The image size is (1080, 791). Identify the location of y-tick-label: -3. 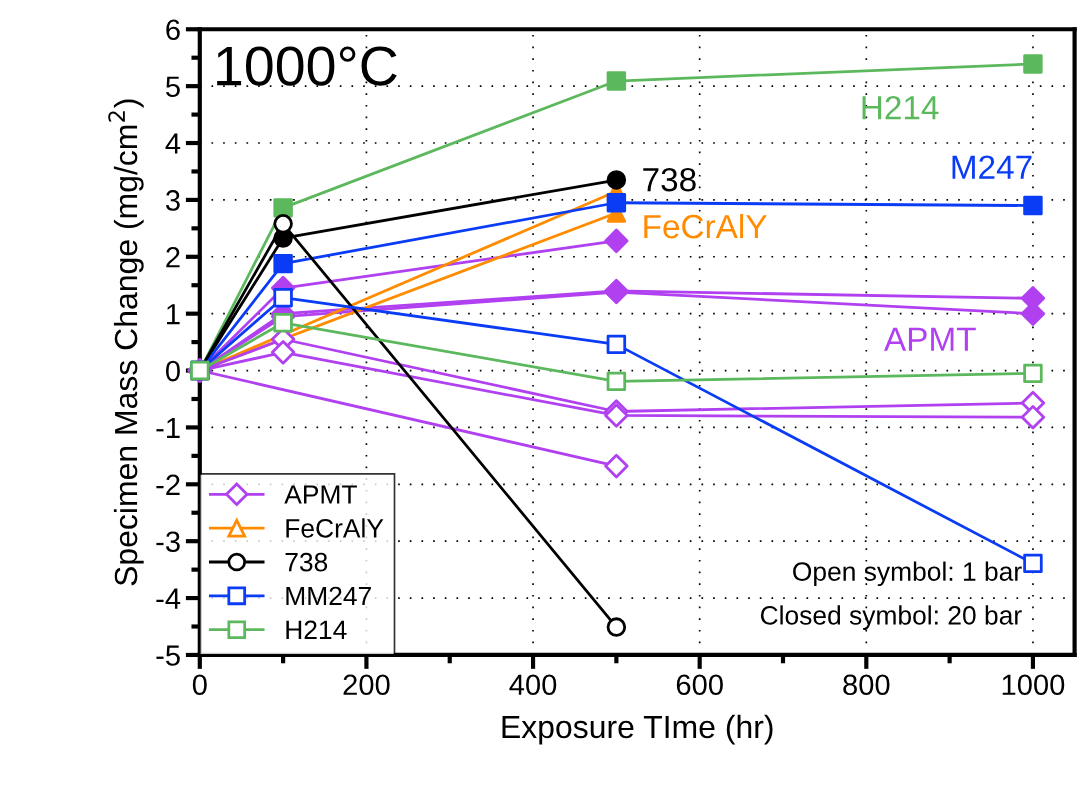
(168, 542).